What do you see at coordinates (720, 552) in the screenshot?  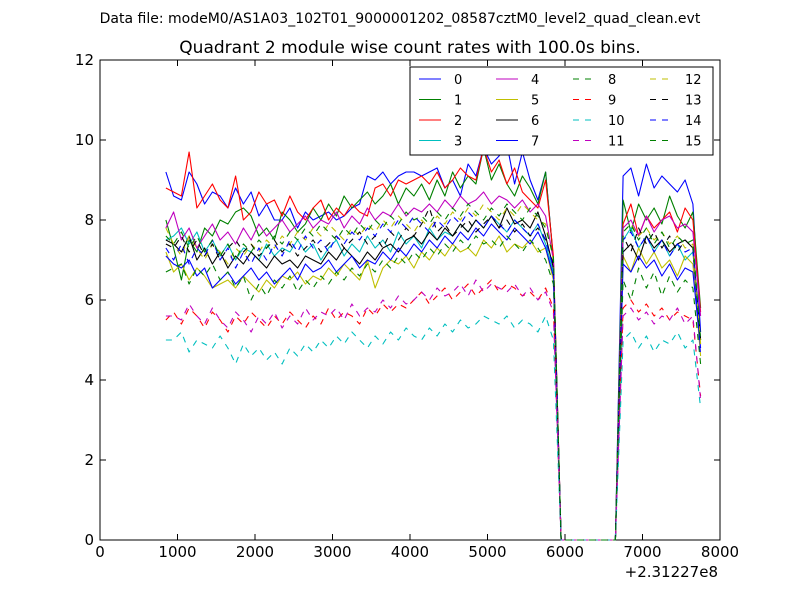 I see `x-tick-label: 8000` at bounding box center [720, 552].